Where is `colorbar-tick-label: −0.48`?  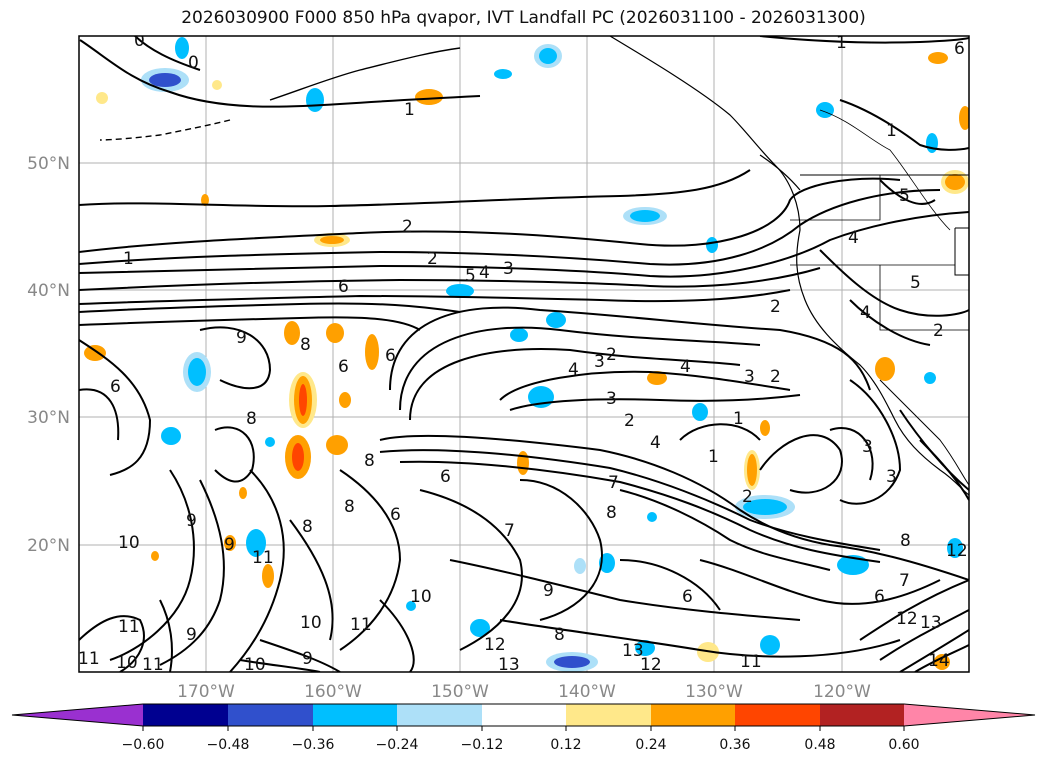
colorbar-tick-label: −0.48 is located at coordinates (228, 745).